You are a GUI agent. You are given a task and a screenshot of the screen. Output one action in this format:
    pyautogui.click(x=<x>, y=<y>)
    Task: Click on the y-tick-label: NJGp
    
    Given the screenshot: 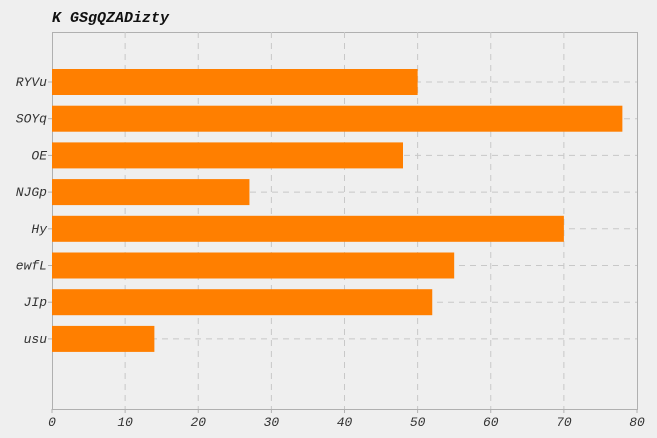 What is the action you would take?
    pyautogui.click(x=31, y=192)
    